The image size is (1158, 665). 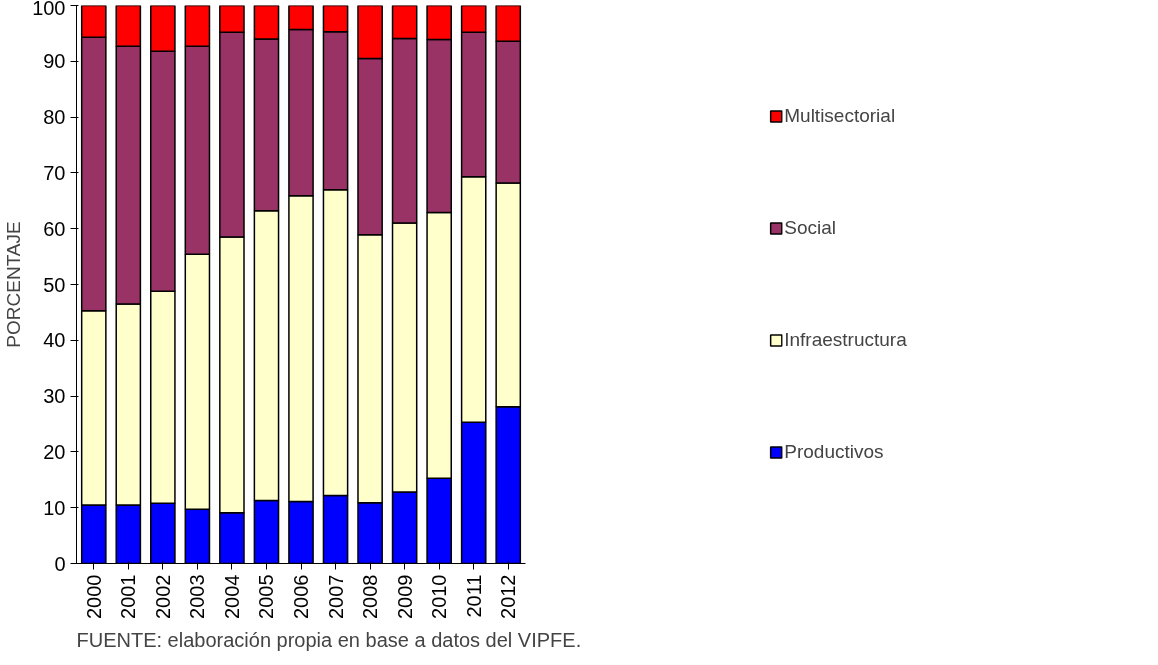 What do you see at coordinates (128, 596) in the screenshot?
I see `x-tick-label: 2001` at bounding box center [128, 596].